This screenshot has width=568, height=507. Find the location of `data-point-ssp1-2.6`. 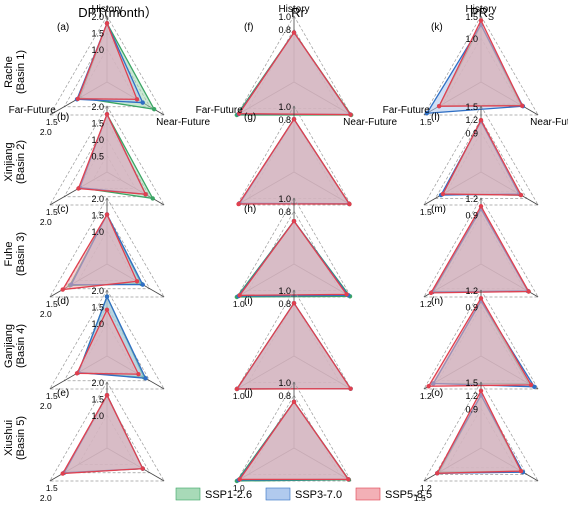

data-point-ssp1-2.6 is located at coordinates (152, 198).